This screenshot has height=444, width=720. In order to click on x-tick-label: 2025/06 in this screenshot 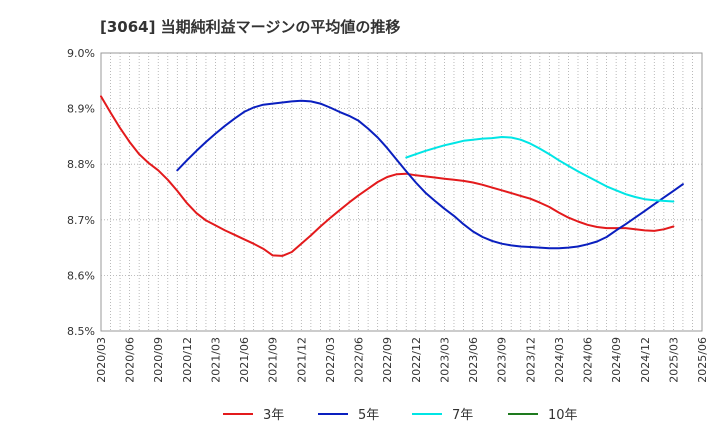, I will do `click(702, 360)`.